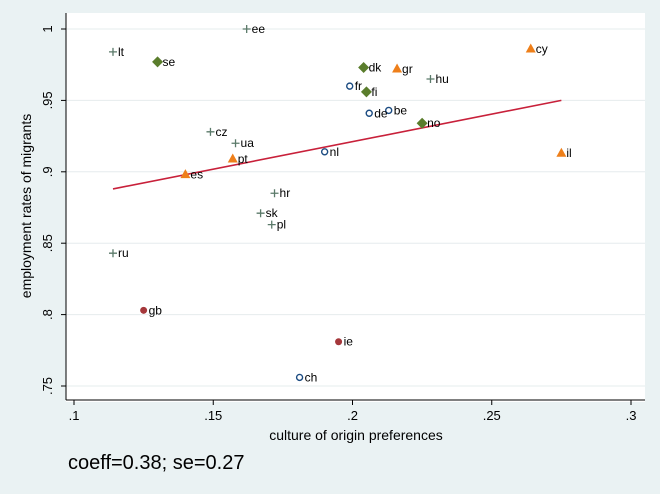 The image size is (660, 494). I want to click on point-label: nl, so click(334, 152).